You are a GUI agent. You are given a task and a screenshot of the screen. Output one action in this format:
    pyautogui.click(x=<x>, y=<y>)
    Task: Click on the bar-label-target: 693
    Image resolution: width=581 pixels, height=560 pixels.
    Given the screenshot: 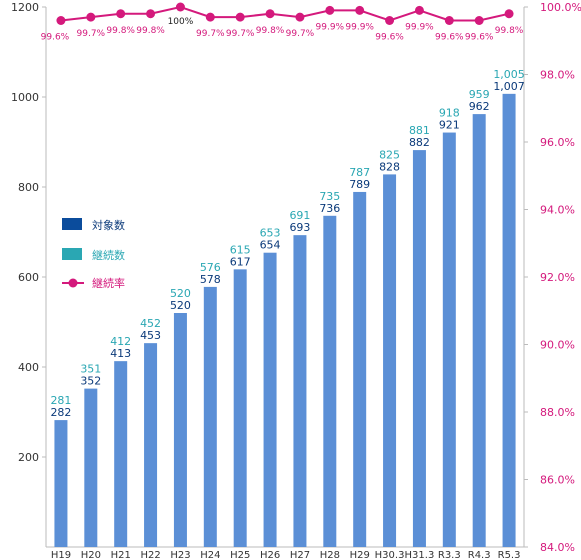 What is the action you would take?
    pyautogui.click(x=299, y=227)
    